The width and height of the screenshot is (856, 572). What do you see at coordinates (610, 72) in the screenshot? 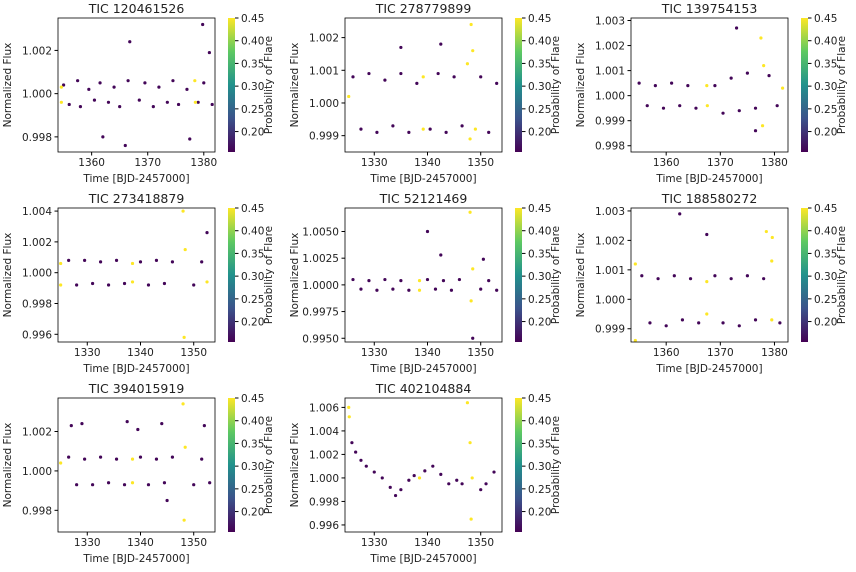
I see `y-tick-label: 1.001` at bounding box center [610, 72].